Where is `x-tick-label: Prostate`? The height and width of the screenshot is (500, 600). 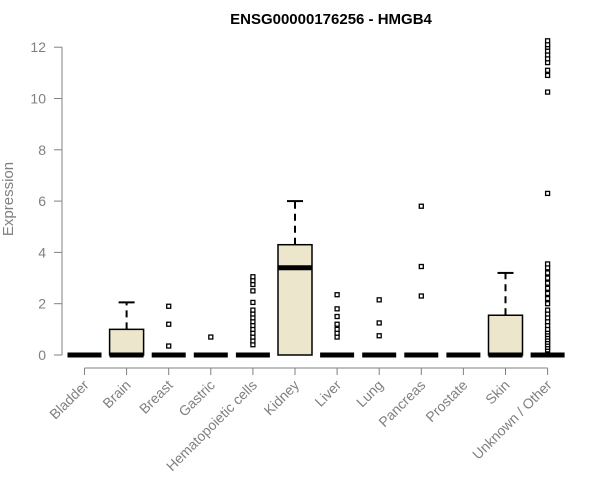 x-tick-label: Prostate is located at coordinates (446, 401).